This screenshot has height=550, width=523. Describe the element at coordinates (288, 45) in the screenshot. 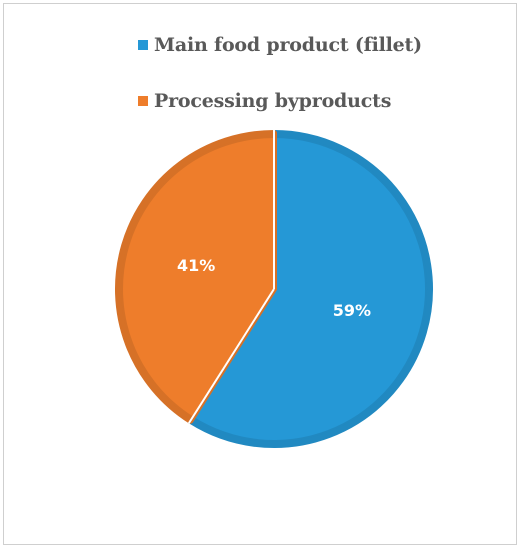

I see `legend-label-fillet: Main food product (fillet)` at that location.